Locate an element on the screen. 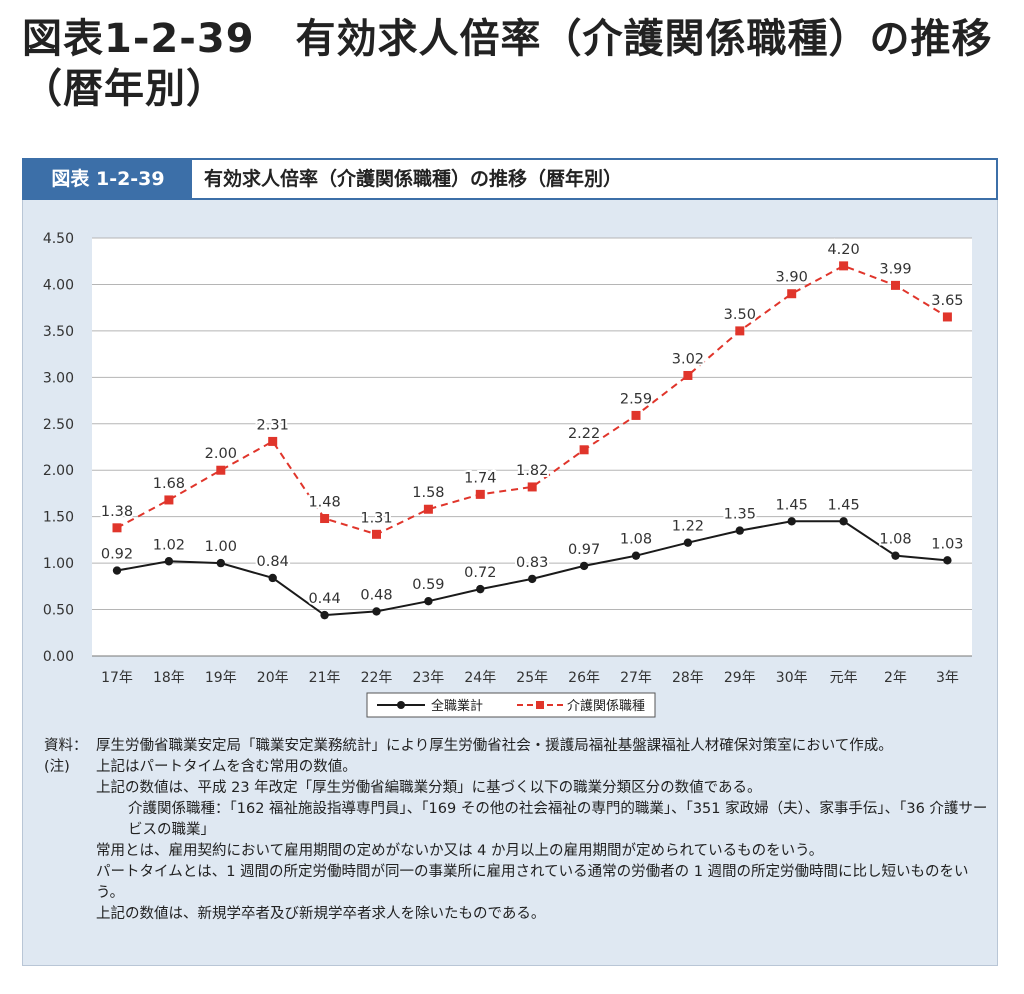 The height and width of the screenshot is (994, 1024). y-tick-label: 2.00 is located at coordinates (58, 471).